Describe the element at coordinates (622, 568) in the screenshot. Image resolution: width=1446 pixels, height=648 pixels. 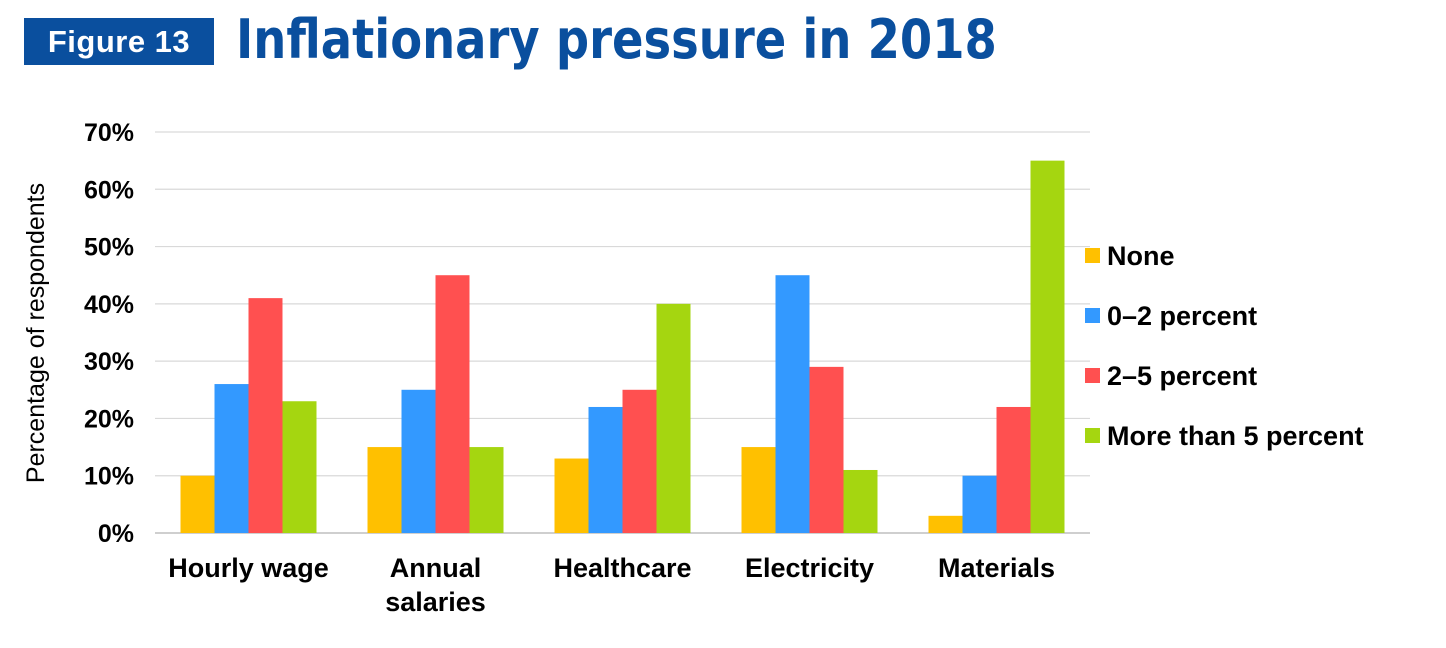
I see `x-category-label: Healthcare` at that location.